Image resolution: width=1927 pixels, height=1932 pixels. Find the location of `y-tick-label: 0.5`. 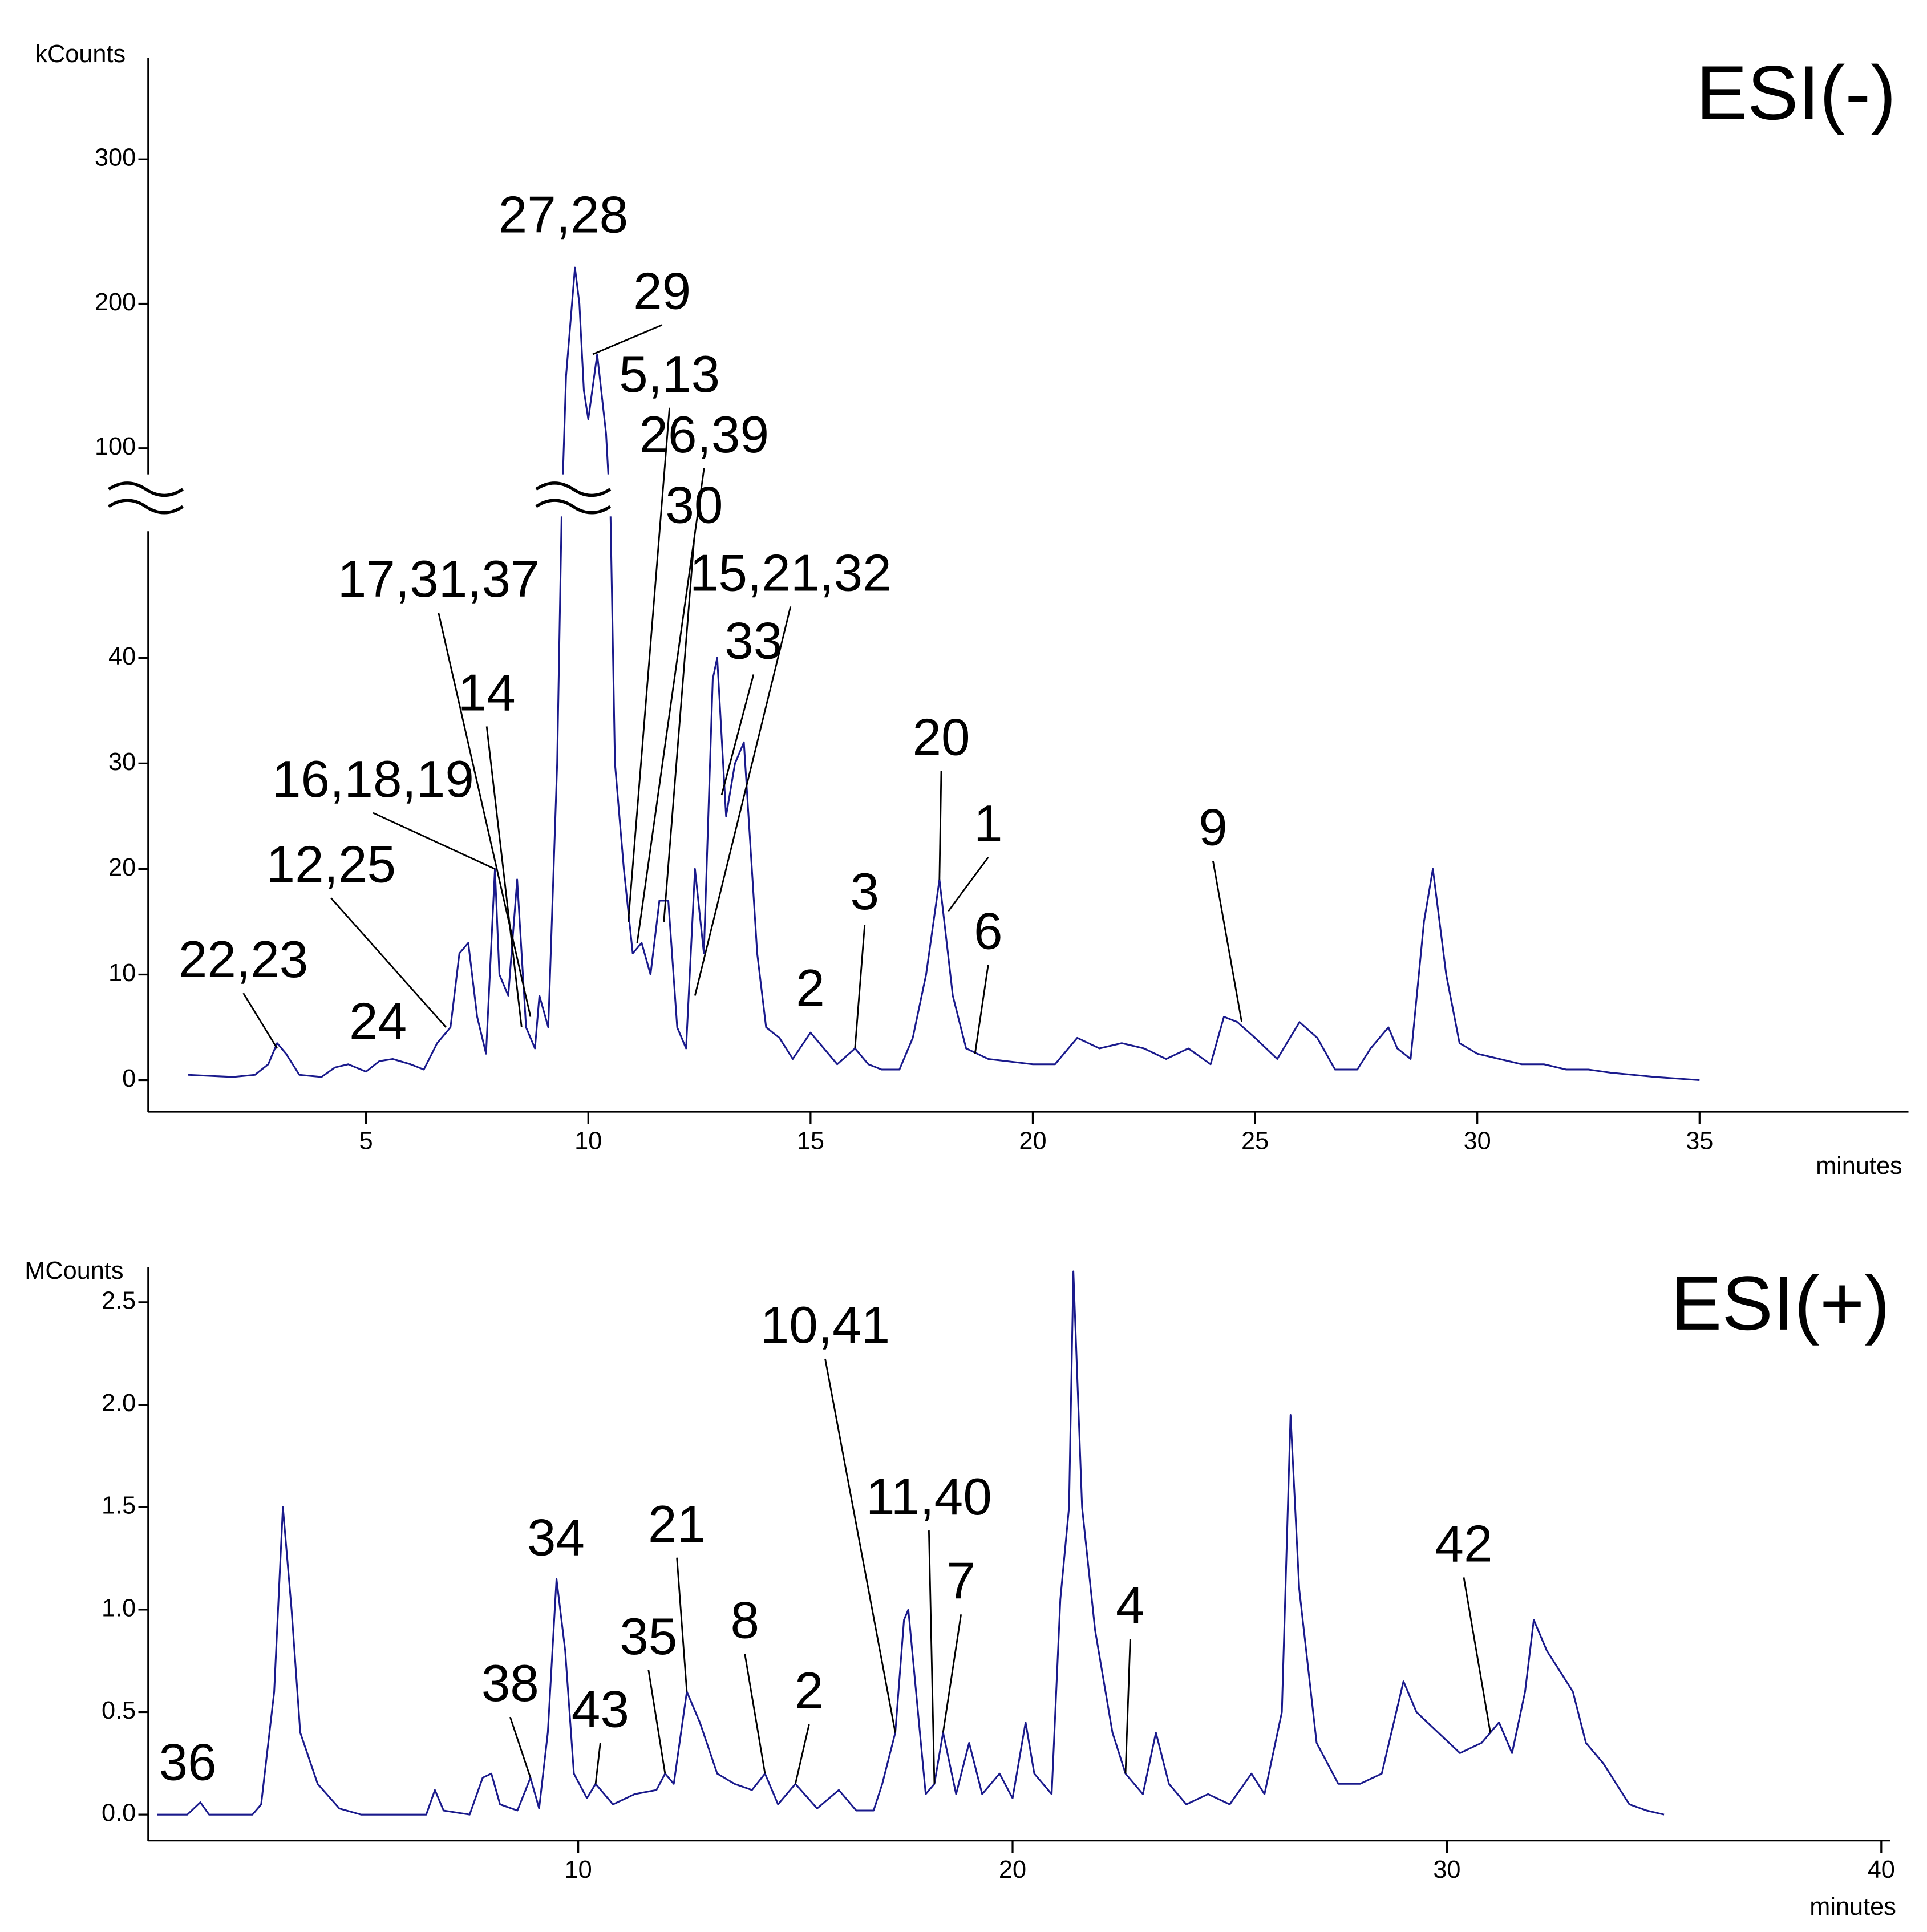

y-tick-label: 0.5 is located at coordinates (119, 1710).